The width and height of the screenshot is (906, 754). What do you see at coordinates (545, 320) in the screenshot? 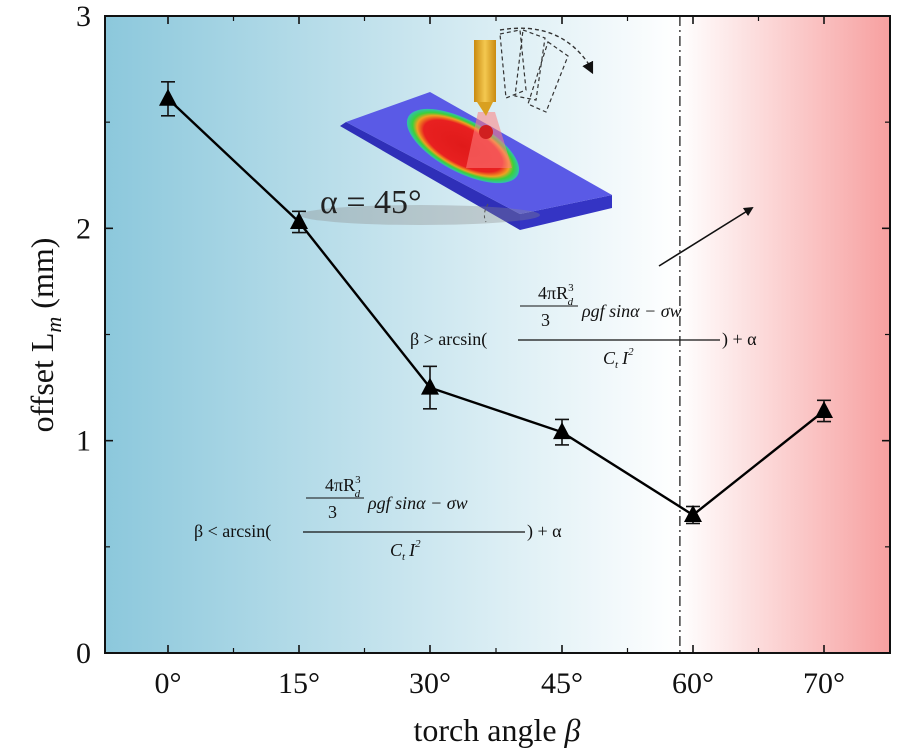
I see `formula-upper-num-div: 3` at bounding box center [545, 320].